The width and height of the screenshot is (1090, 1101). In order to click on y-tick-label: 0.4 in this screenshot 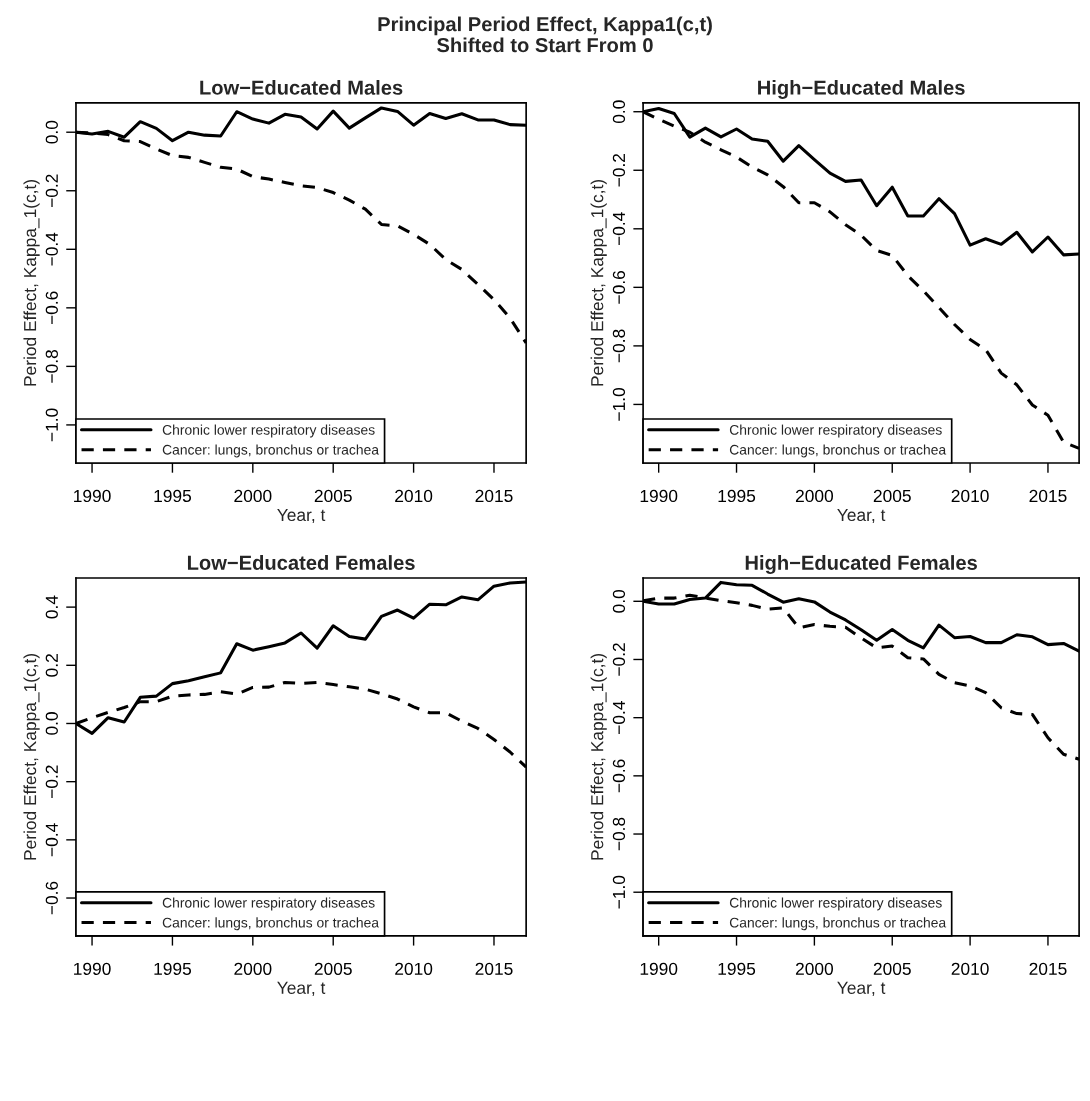, I will do `click(51, 607)`.